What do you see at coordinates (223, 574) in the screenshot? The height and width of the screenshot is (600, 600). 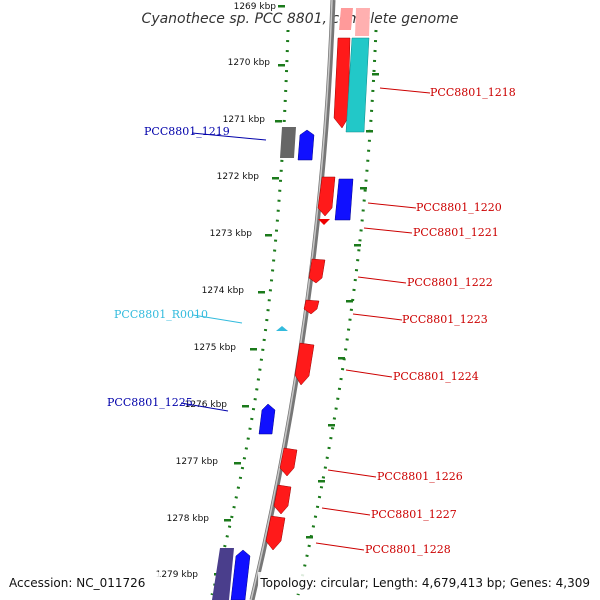 I see `gene-slate-feature` at bounding box center [223, 574].